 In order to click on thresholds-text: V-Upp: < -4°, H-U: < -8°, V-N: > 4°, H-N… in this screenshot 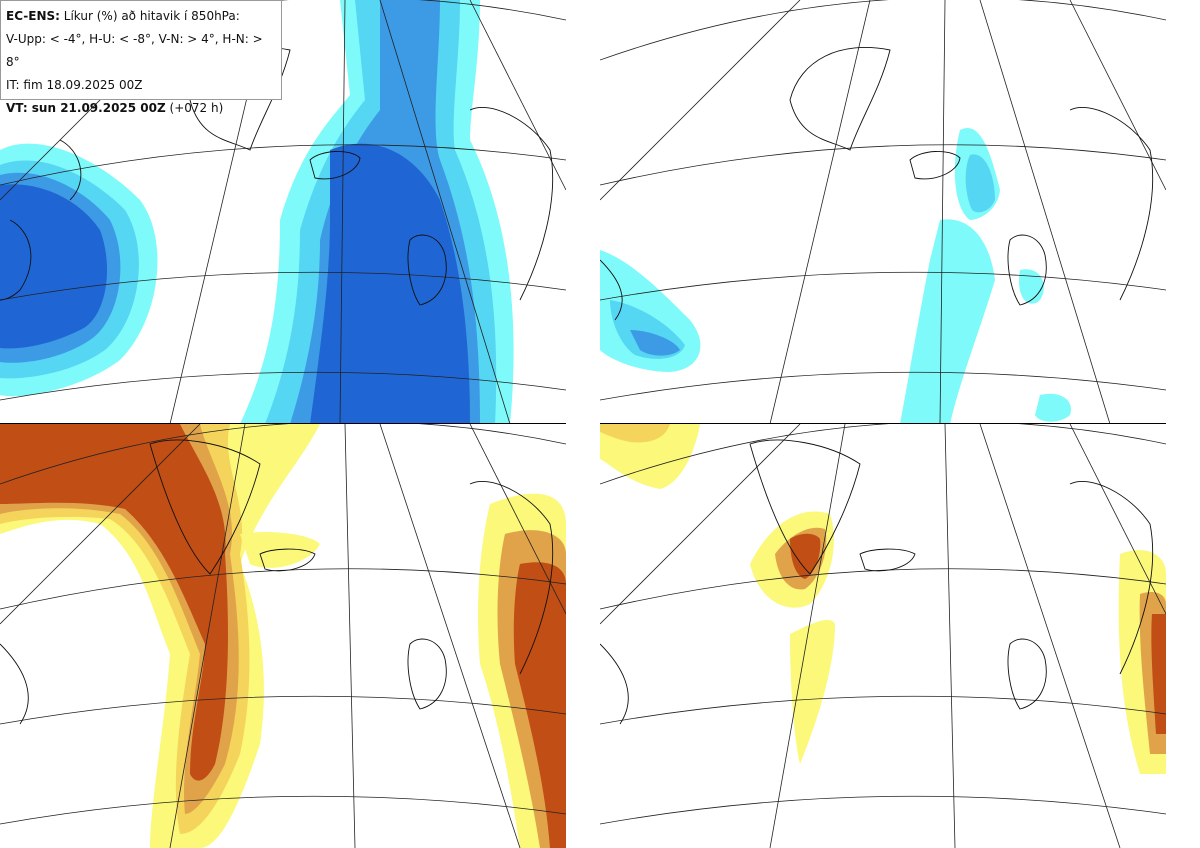, I will do `click(134, 50)`.